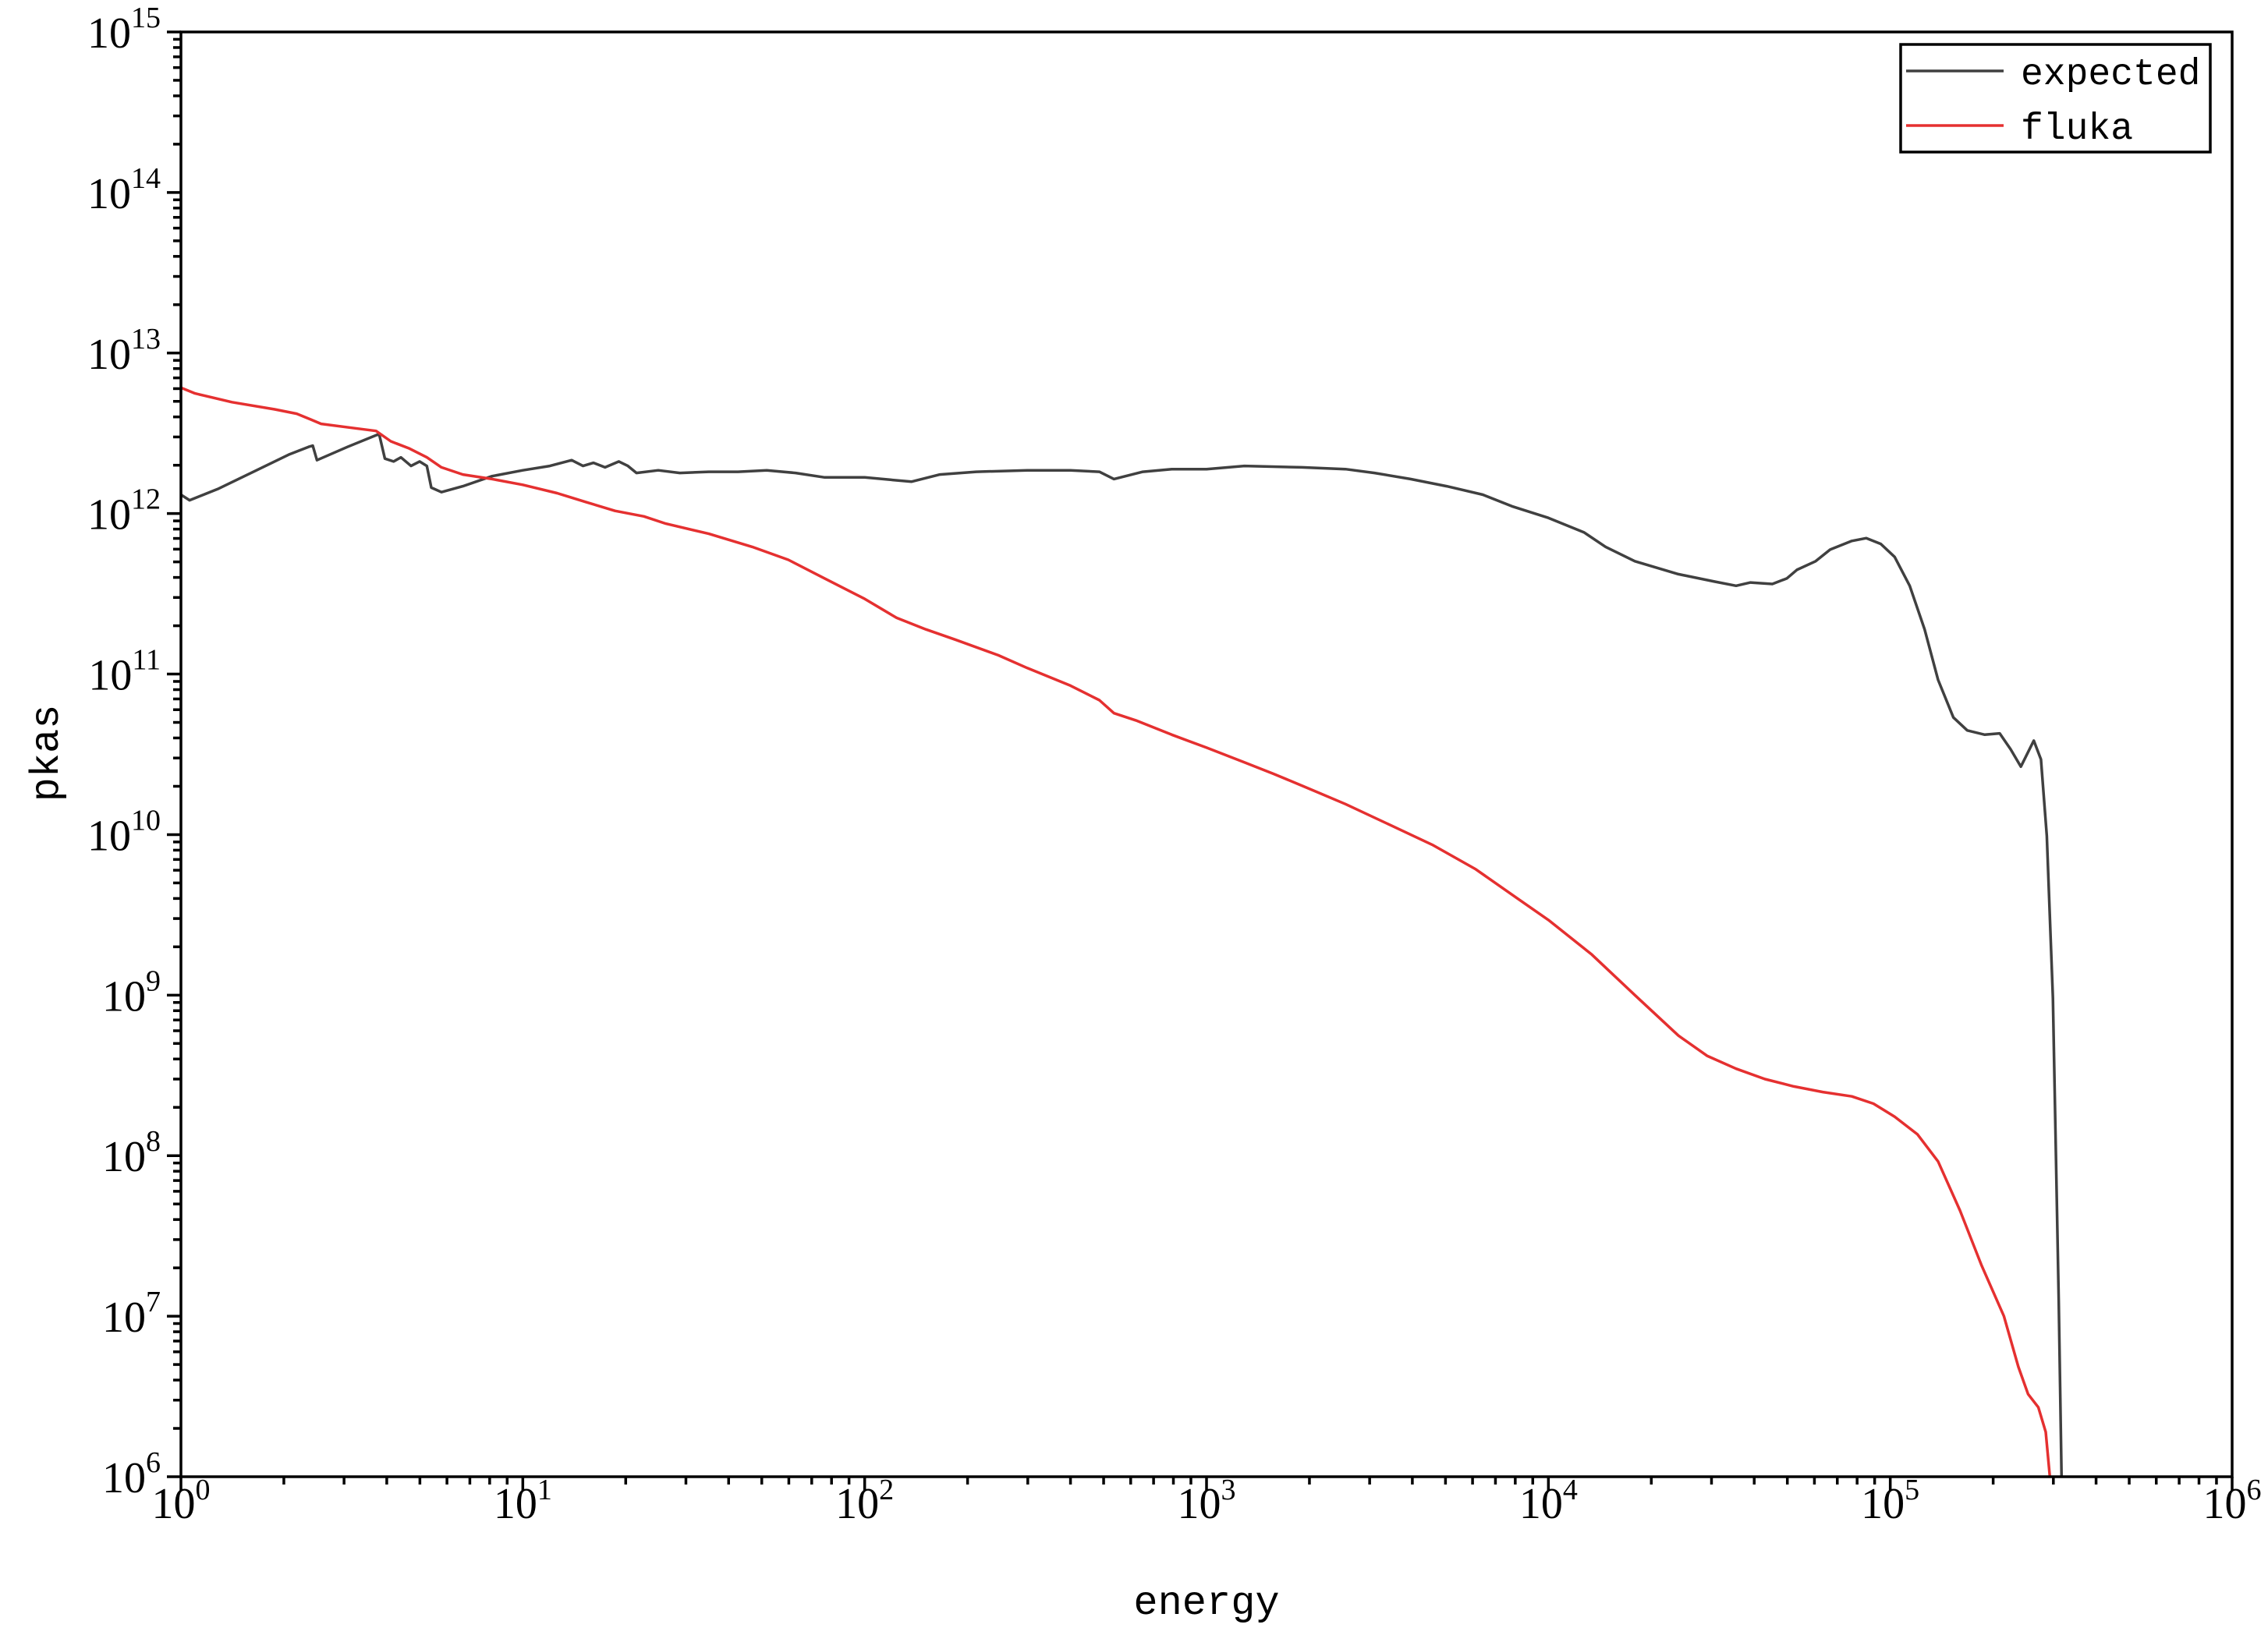 Image resolution: width=2268 pixels, height=1635 pixels. I want to click on y-tick-label: 10⁸, so click(131, 1153).